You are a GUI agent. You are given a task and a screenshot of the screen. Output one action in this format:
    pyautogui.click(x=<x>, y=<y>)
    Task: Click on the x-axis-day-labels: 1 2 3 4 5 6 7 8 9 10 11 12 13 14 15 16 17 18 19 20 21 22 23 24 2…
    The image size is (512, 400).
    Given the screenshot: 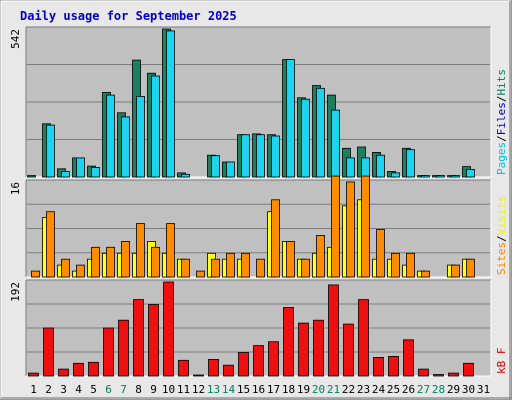 What is the action you would take?
    pyautogui.click(x=260, y=389)
    